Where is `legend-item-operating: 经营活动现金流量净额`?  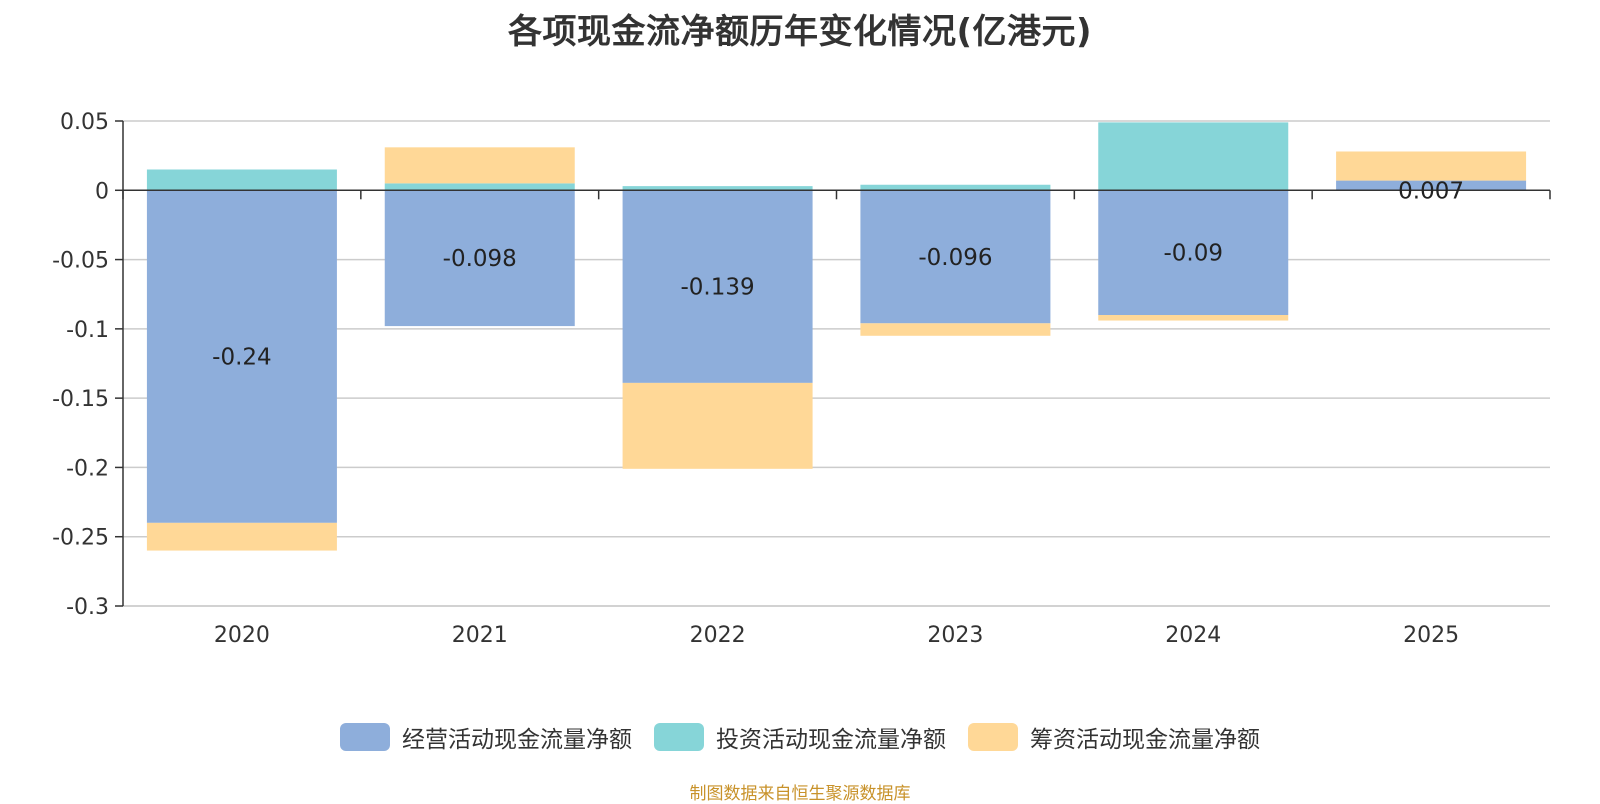
legend-item-operating: 经营活动现金流量净额 is located at coordinates (486, 737).